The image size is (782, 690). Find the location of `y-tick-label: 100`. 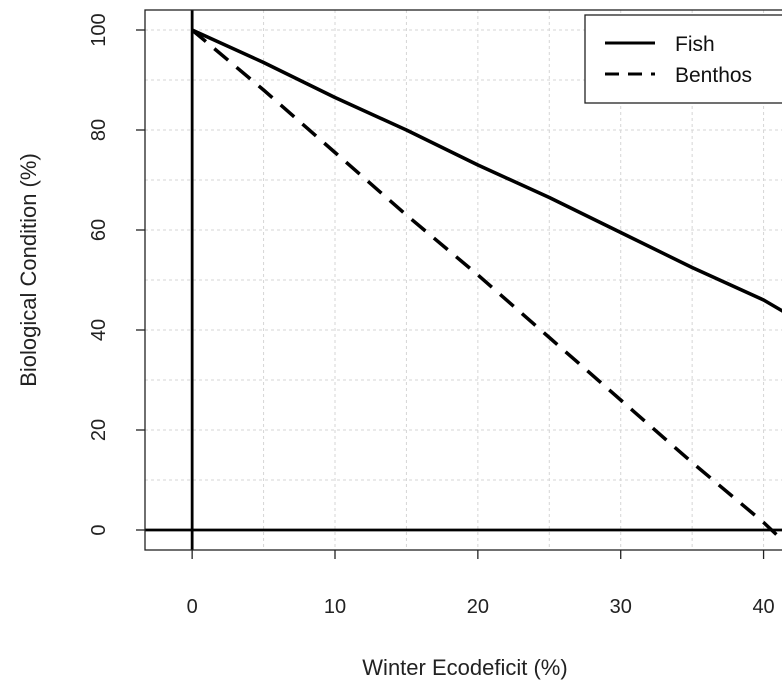

y-tick-label: 100 is located at coordinates (99, 29).